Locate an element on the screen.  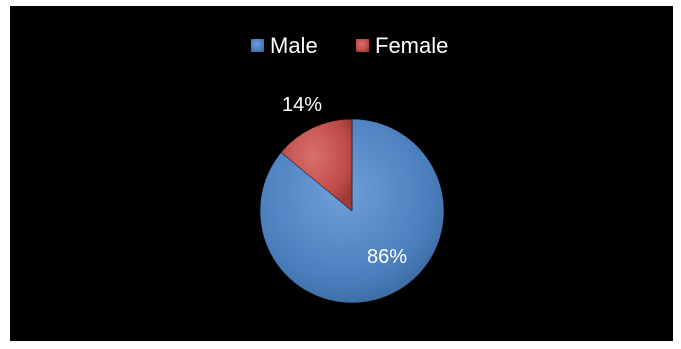
pie-slices is located at coordinates (352, 211).